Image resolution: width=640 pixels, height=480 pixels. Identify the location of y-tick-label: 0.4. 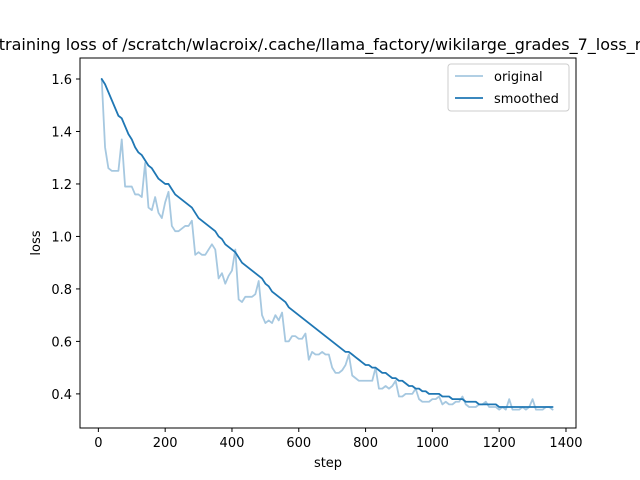
(61, 395).